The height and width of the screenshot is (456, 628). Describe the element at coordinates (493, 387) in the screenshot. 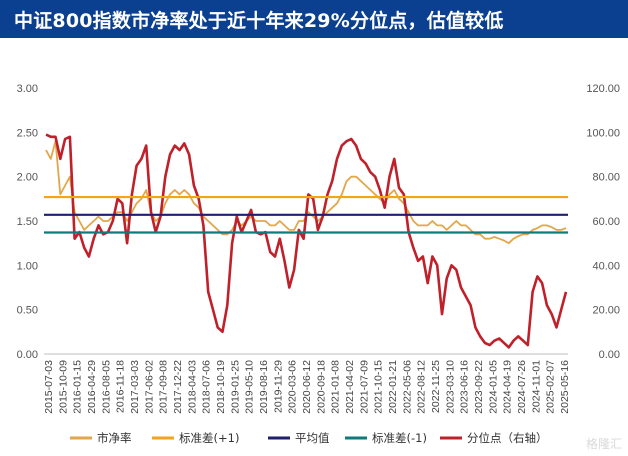

I see `x-tick-label: 2024-01-05` at that location.